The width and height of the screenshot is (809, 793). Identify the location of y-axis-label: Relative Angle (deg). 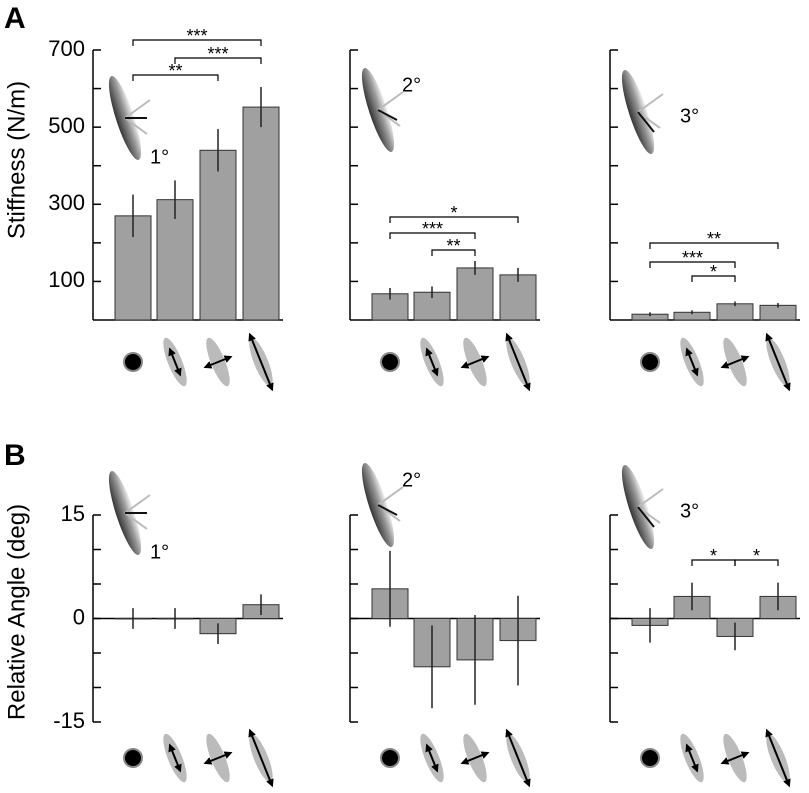
(16, 612).